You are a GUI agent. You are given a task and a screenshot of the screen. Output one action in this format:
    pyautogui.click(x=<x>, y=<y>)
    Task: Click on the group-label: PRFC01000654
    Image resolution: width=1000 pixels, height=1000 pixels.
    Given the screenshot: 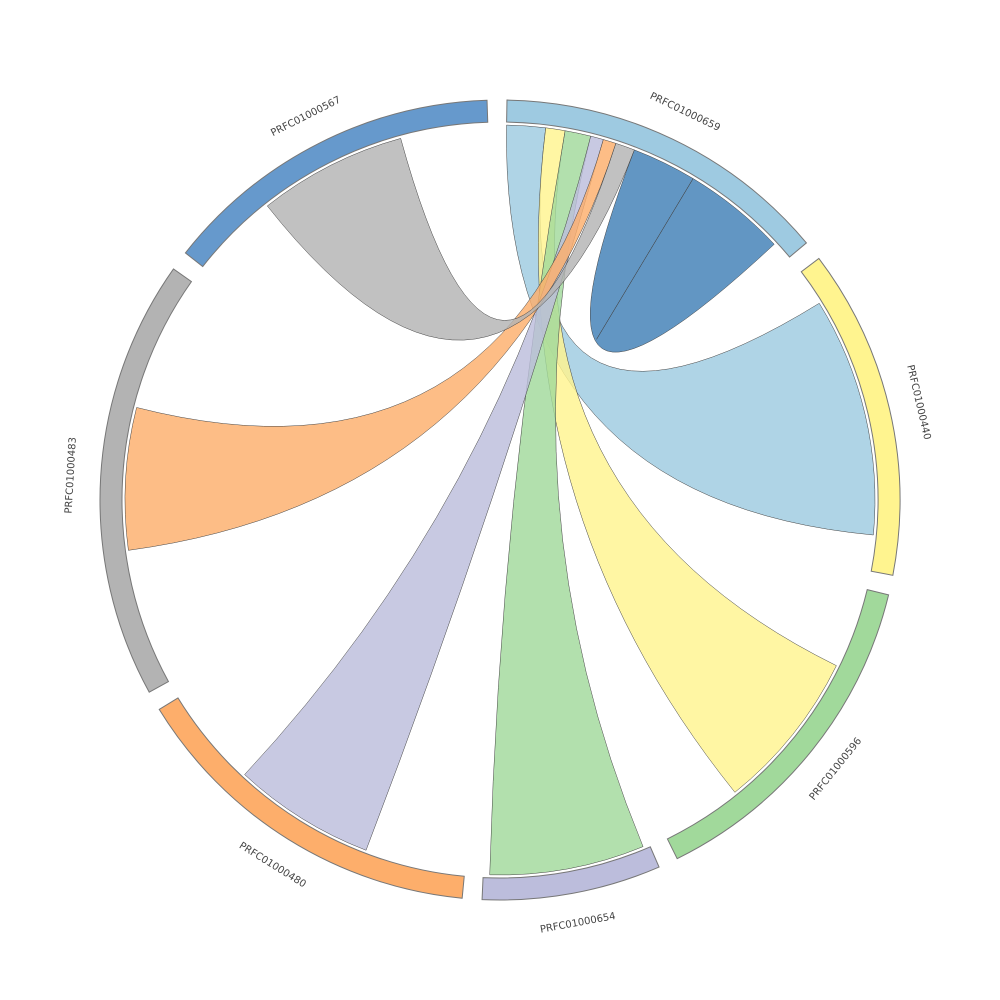 What is the action you would take?
    pyautogui.click(x=577, y=923)
    